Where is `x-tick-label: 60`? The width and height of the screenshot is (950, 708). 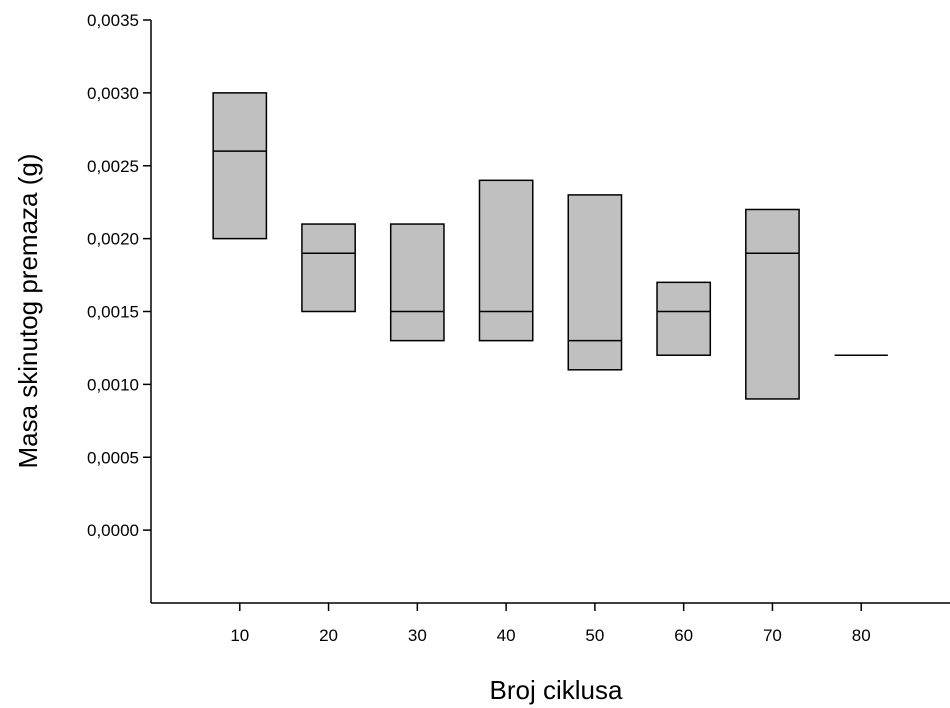 x-tick-label: 60 is located at coordinates (683, 635).